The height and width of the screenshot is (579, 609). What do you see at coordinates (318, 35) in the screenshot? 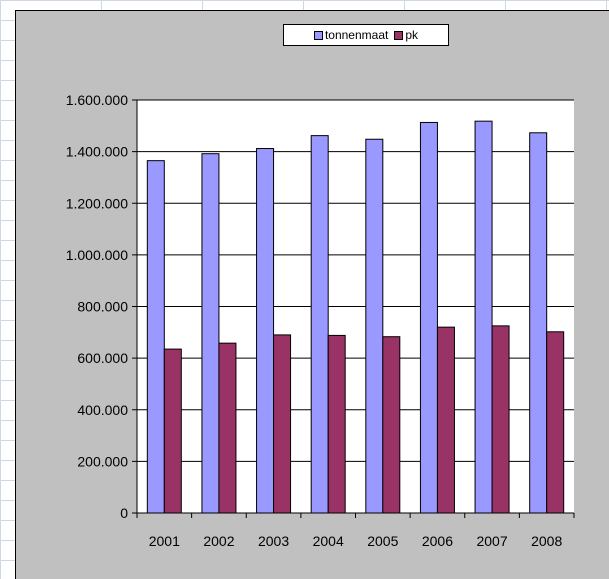
I see `legend-swatch-tonnenmaat` at bounding box center [318, 35].